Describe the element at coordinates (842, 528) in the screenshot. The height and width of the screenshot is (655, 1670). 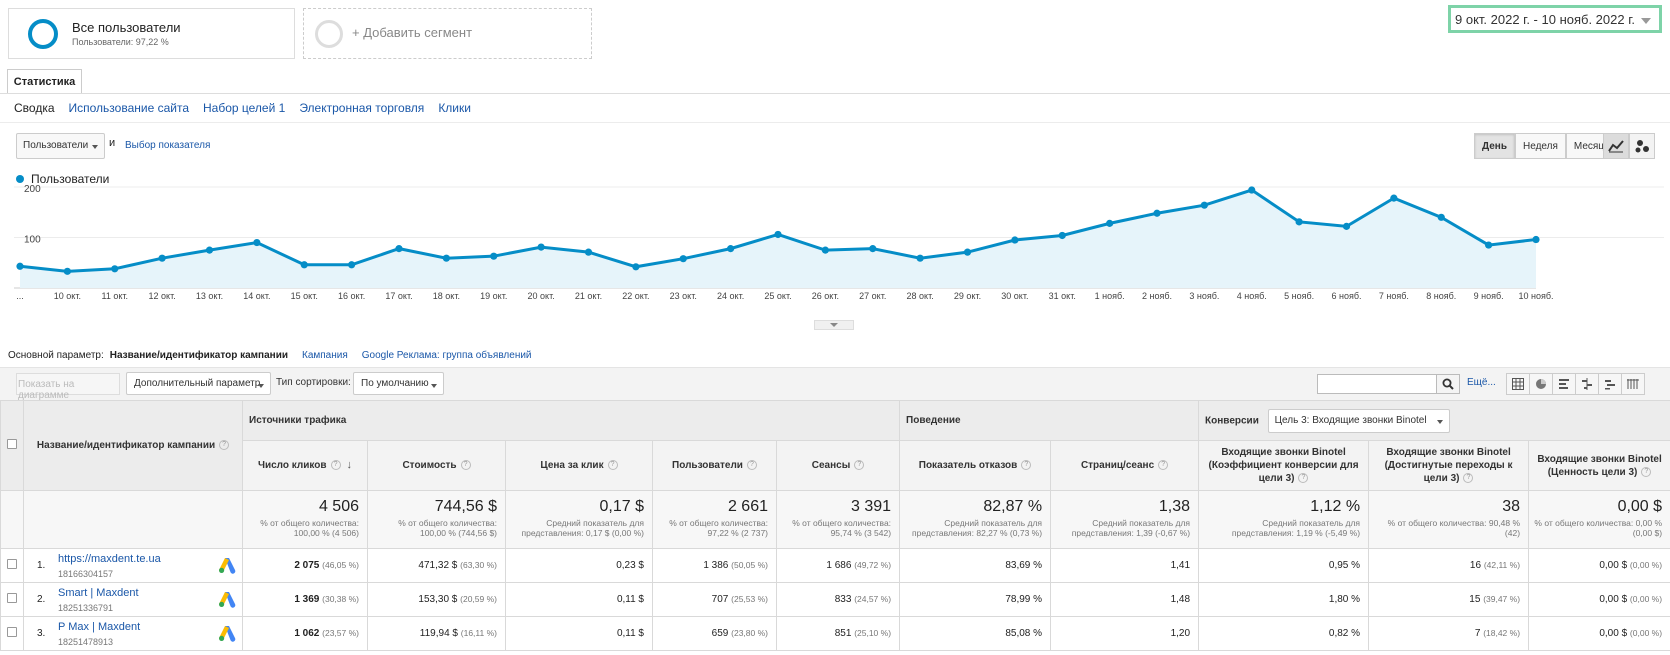
I see `total-note: % от общего количества: 95,74 % (3 542)` at that location.